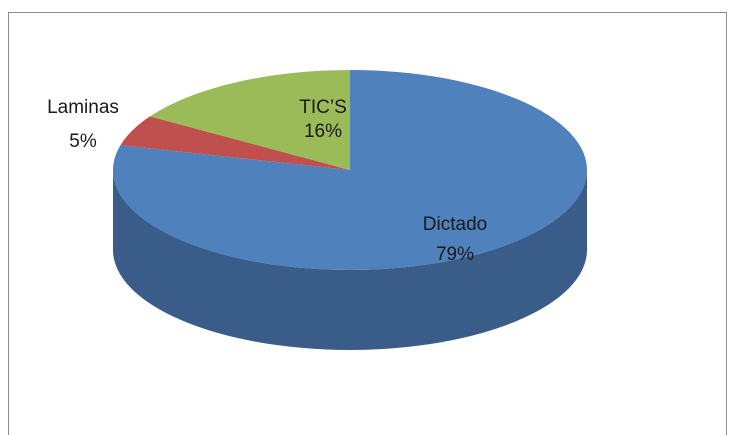  Describe the element at coordinates (455, 224) in the screenshot. I see `slice-label-name: Dictado` at that location.